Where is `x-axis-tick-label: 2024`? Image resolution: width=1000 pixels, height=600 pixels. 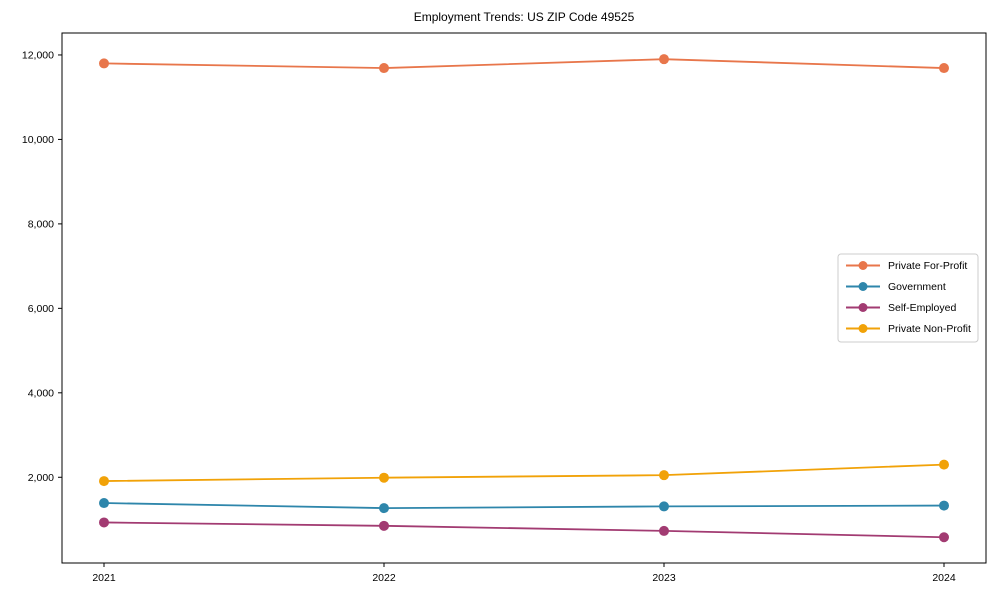 x-axis-tick-label: 2024 is located at coordinates (944, 578).